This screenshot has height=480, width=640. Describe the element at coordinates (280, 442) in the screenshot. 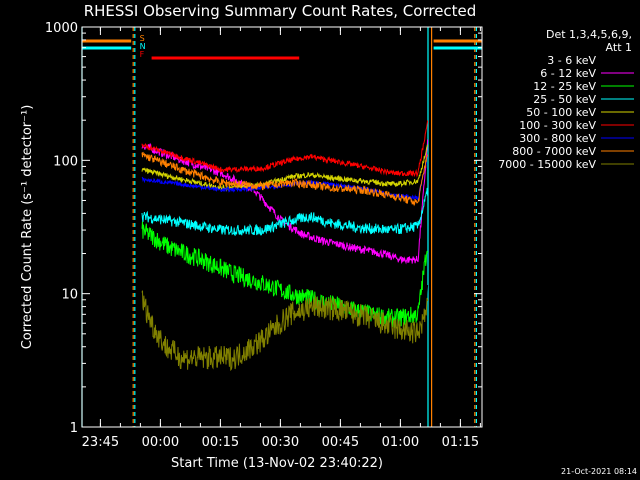

I see `x-tick-label-3: 00:30` at that location.